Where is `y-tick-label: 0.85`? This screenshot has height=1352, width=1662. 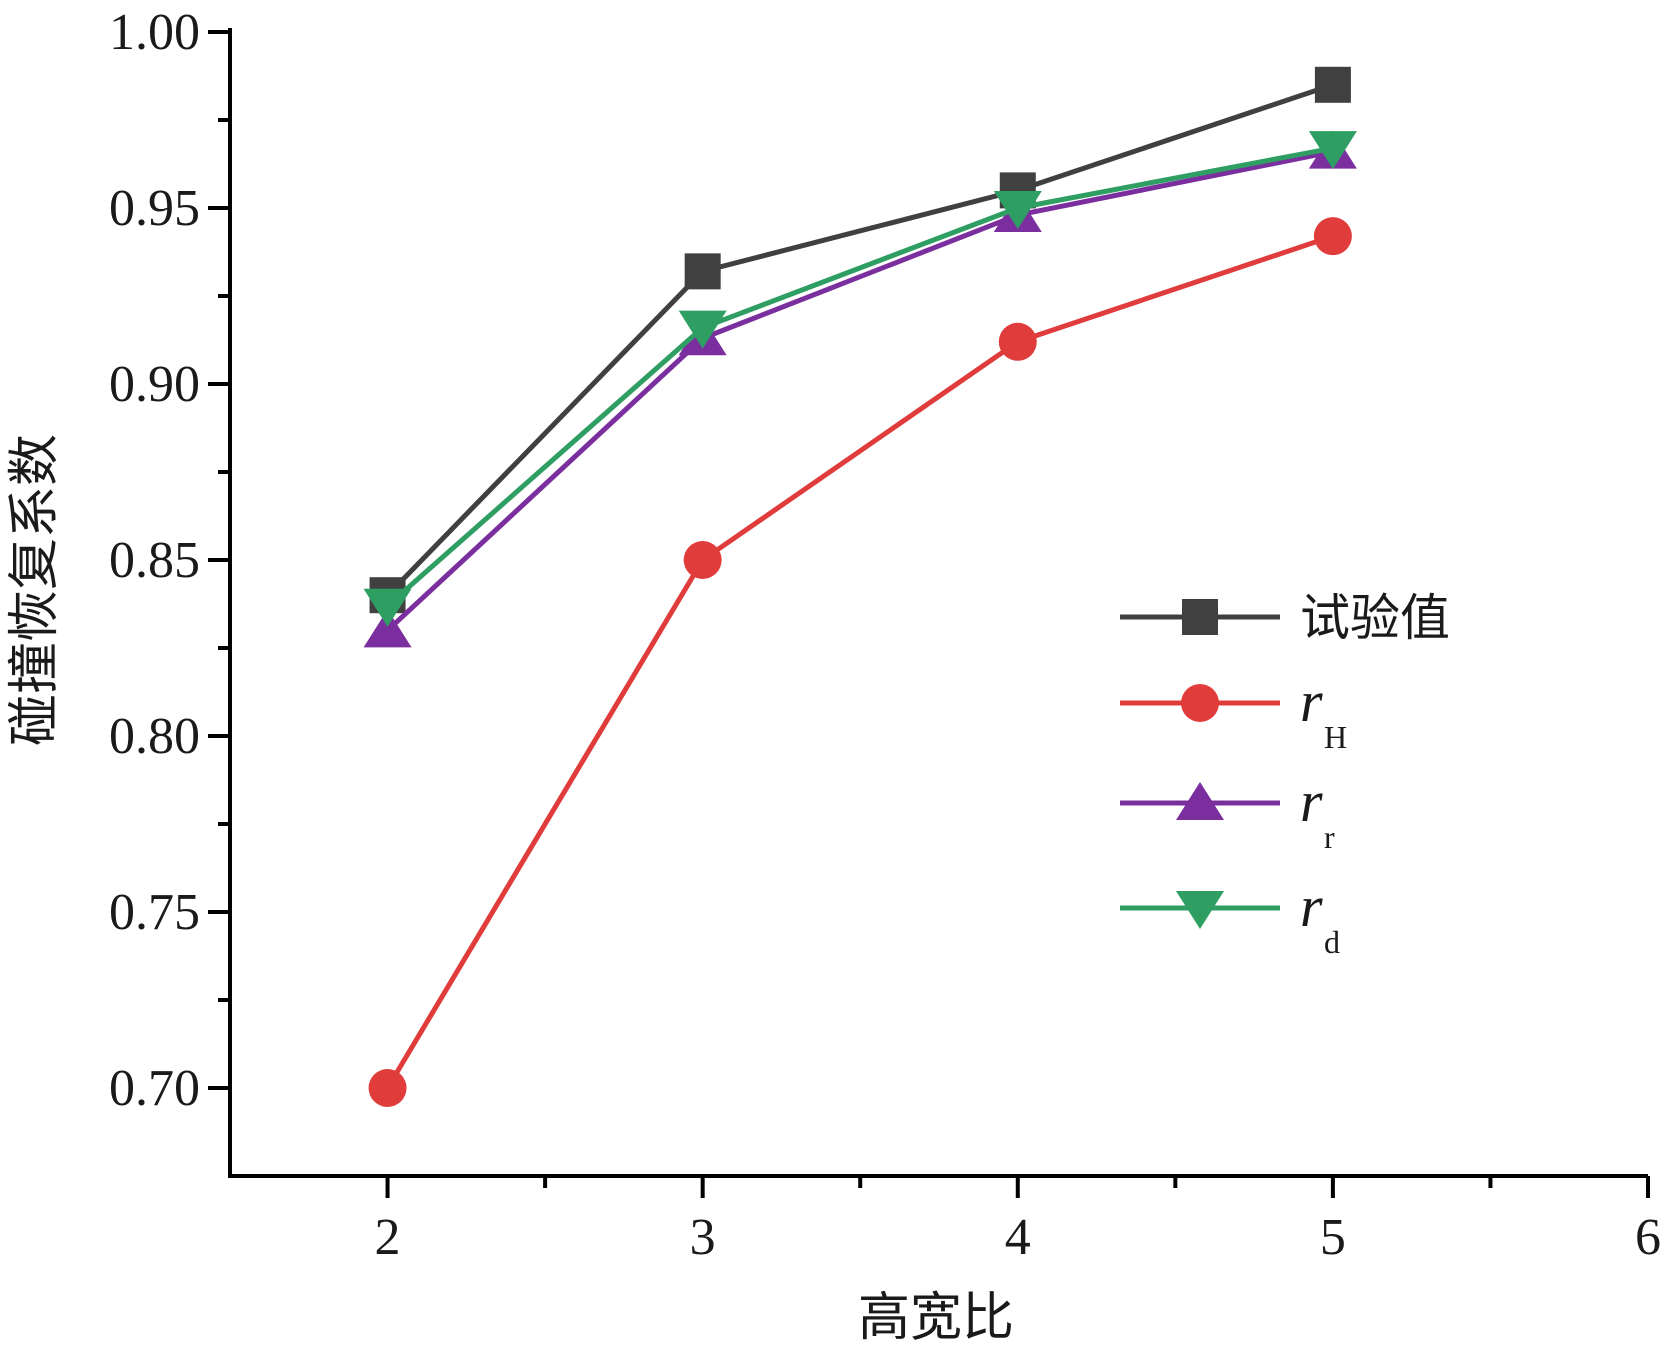
y-tick-label: 0.85 is located at coordinates (154, 560).